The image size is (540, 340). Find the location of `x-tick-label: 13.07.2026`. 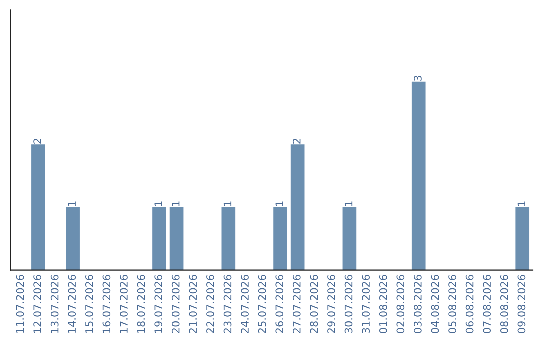

x-tick-label: 13.07.2026 is located at coordinates (54, 304).